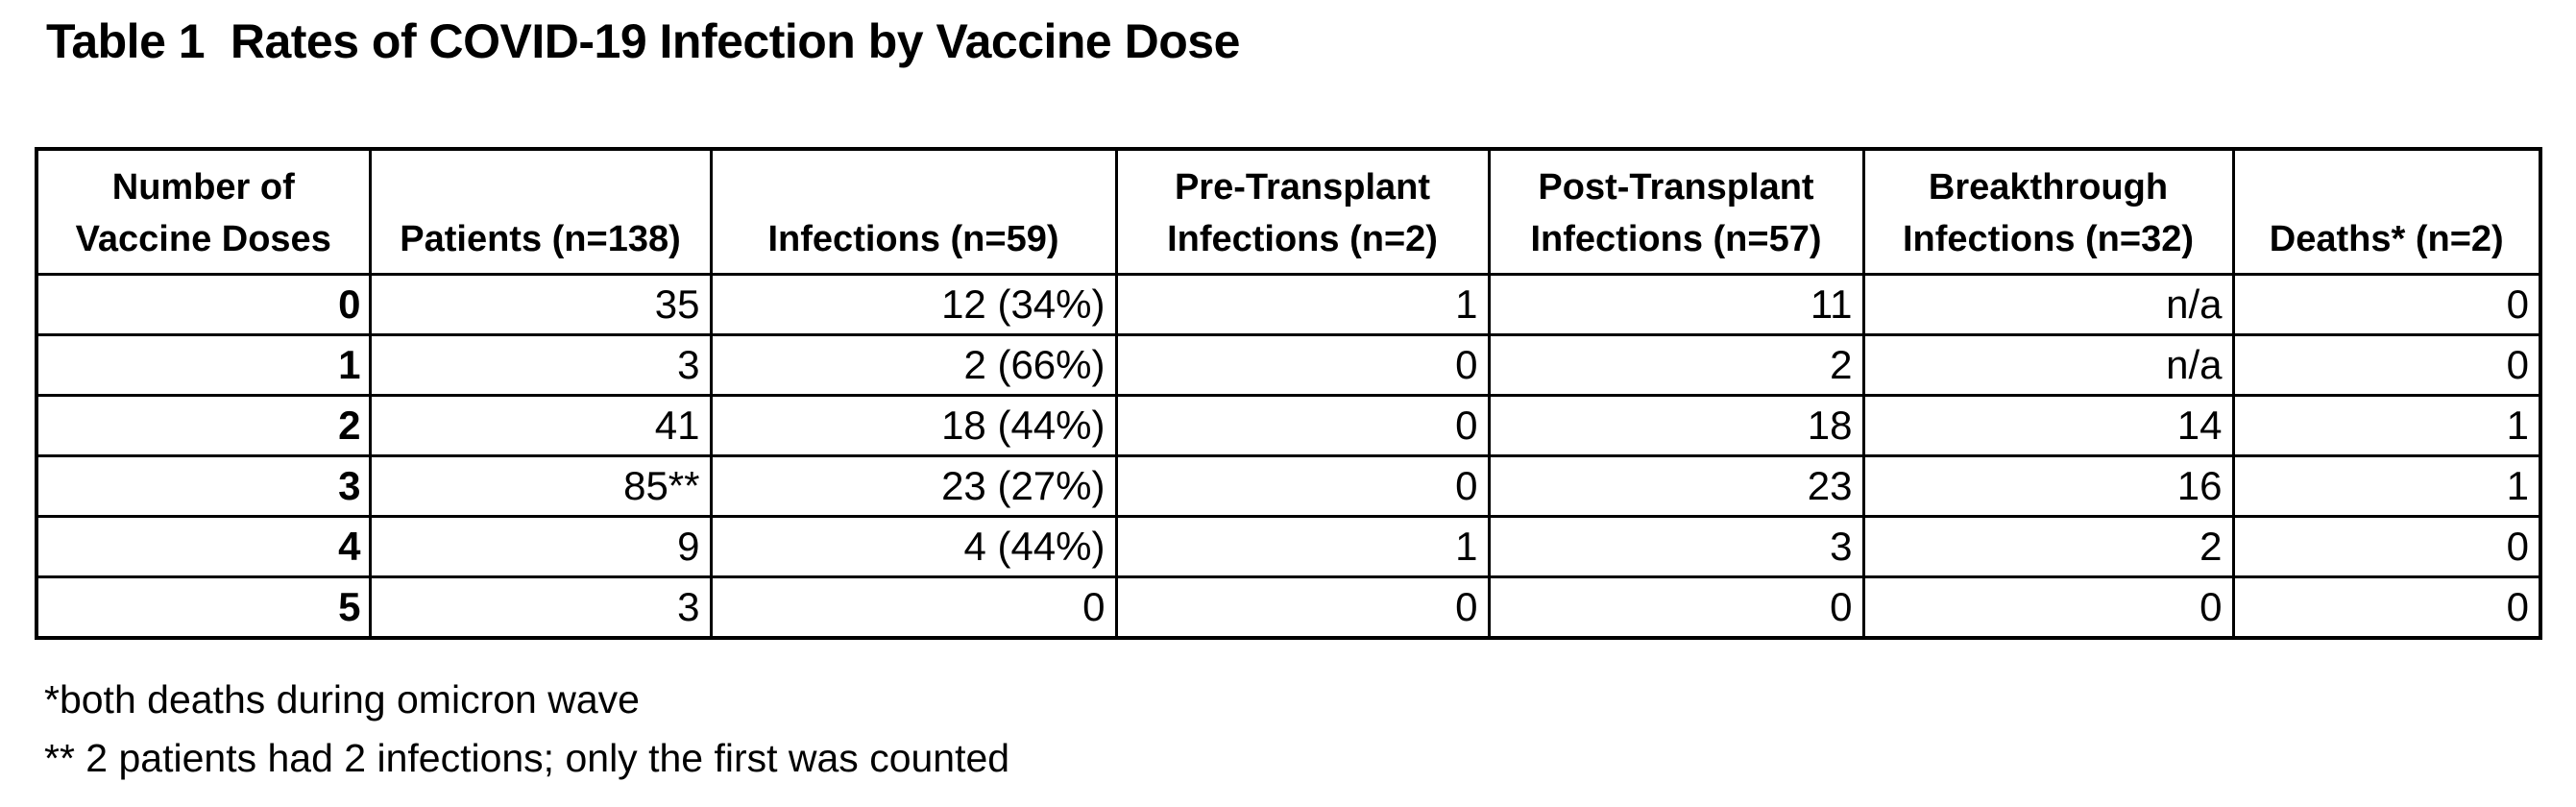 The image size is (2576, 807). I want to click on header-breakthrough-infections: Breakthrough Infections (n=32), so click(2048, 212).